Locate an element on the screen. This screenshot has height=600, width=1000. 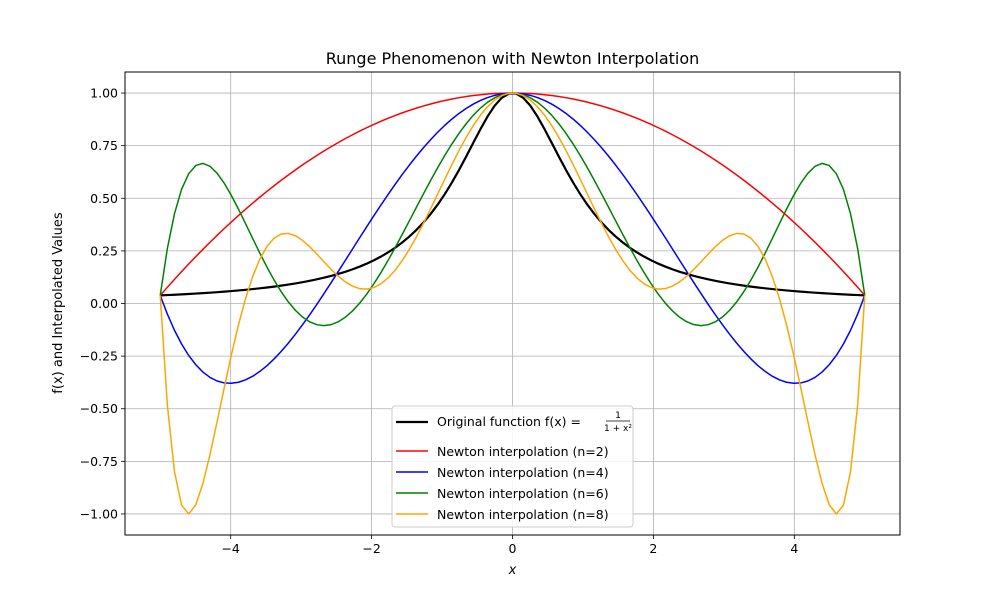
y-tick-label: −1.00 is located at coordinates (99, 513).